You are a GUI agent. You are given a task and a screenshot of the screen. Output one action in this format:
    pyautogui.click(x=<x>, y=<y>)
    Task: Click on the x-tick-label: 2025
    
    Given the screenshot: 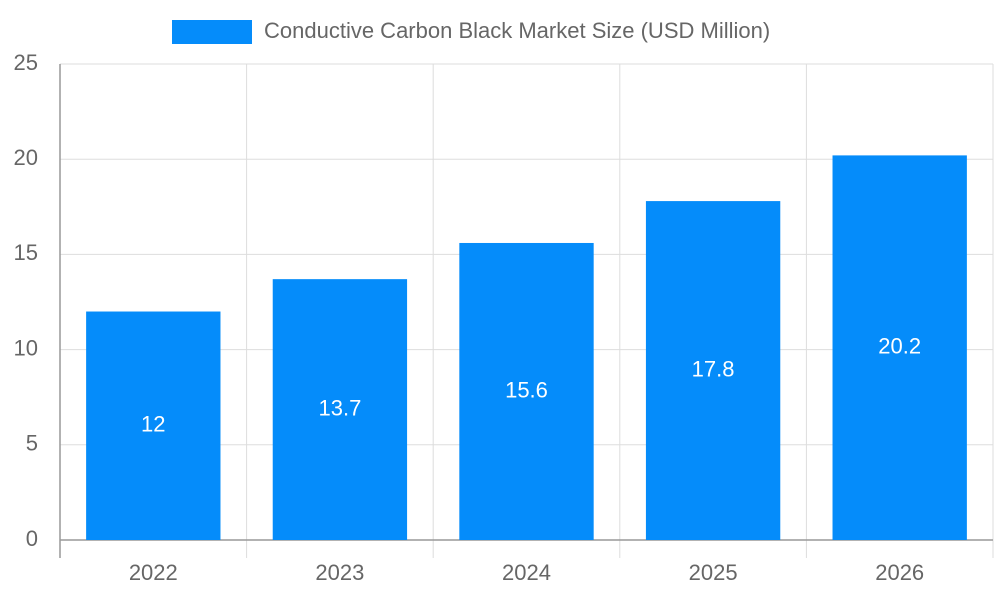 What is the action you would take?
    pyautogui.click(x=713, y=572)
    